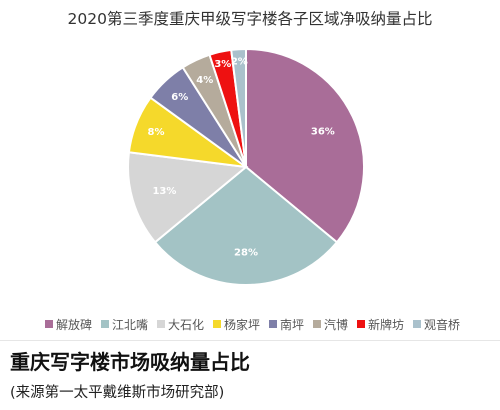 The height and width of the screenshot is (410, 500). Describe the element at coordinates (179, 97) in the screenshot. I see `pie-slice-label-5: 6%` at that location.